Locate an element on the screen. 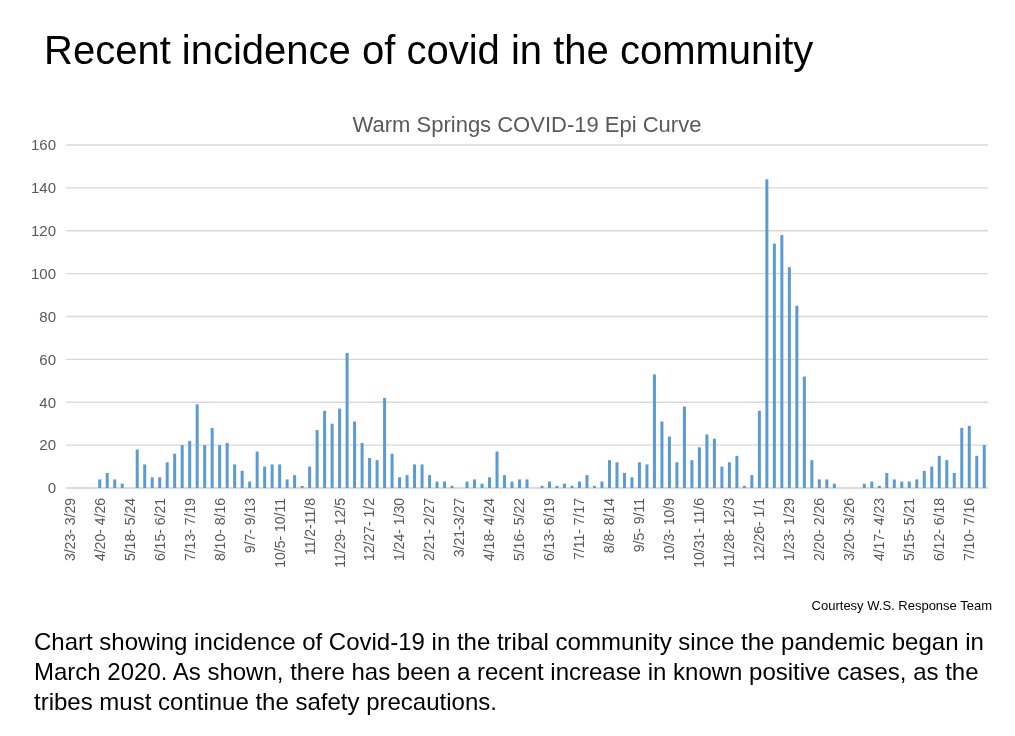 The image size is (1015, 736). x-tick-label: 10/5- 10/11 is located at coordinates (279, 532).